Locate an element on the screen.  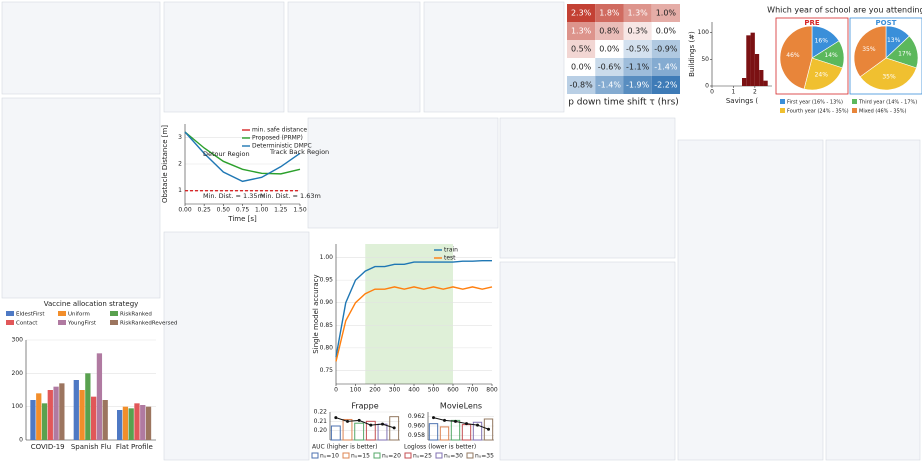
y-tick-label: 0 is located at coordinates (21, 440).